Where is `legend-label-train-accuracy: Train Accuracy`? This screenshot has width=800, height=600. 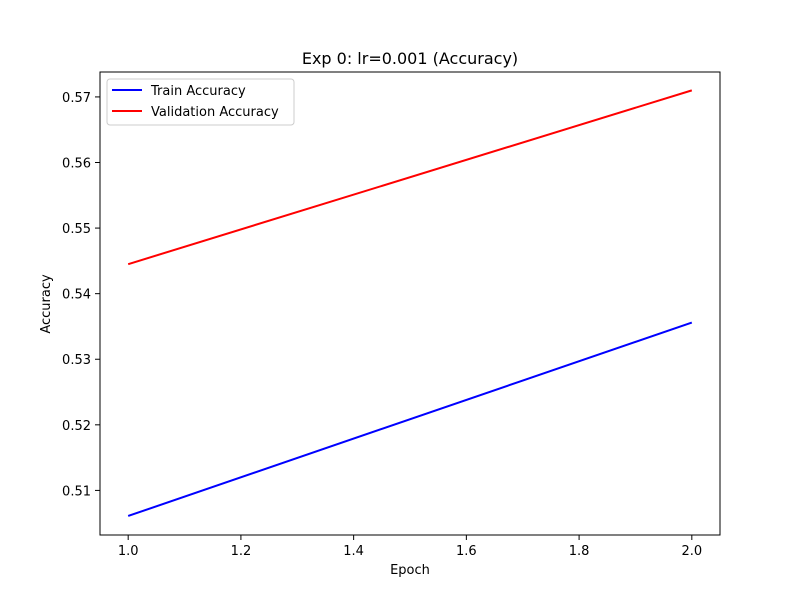 legend-label-train-accuracy: Train Accuracy is located at coordinates (198, 91).